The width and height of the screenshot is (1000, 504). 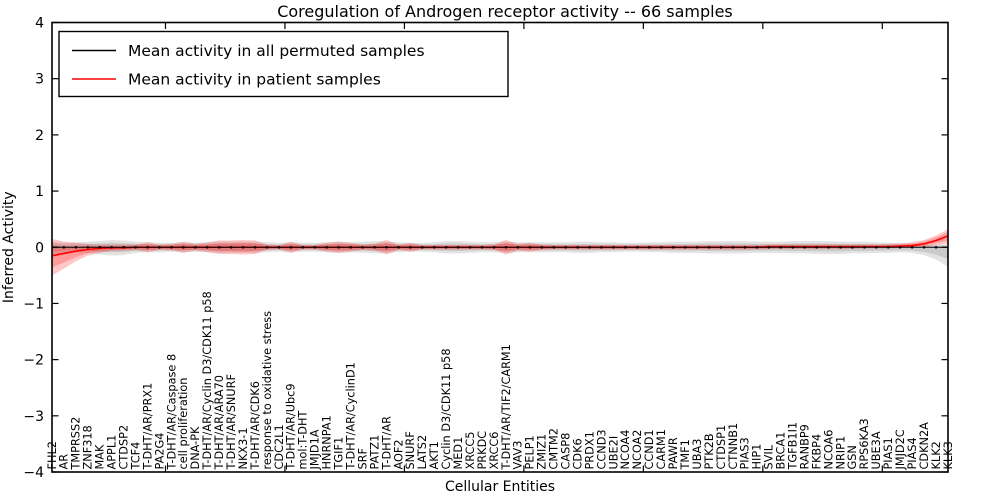 What do you see at coordinates (578, 453) in the screenshot?
I see `x-tick-label: CDK6` at bounding box center [578, 453].